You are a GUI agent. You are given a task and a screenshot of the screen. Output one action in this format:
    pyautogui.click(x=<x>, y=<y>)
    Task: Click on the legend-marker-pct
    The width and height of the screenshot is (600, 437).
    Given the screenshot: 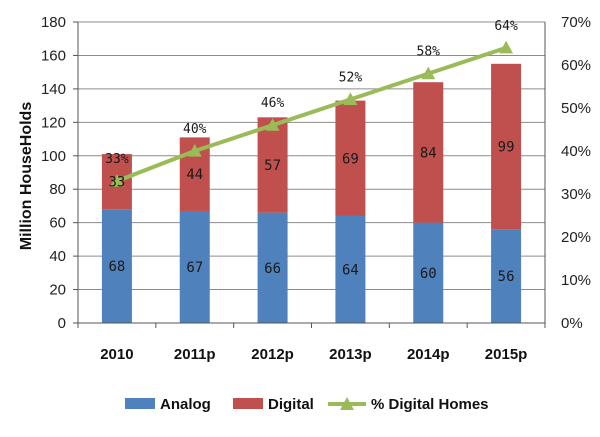 What is the action you would take?
    pyautogui.click(x=347, y=403)
    